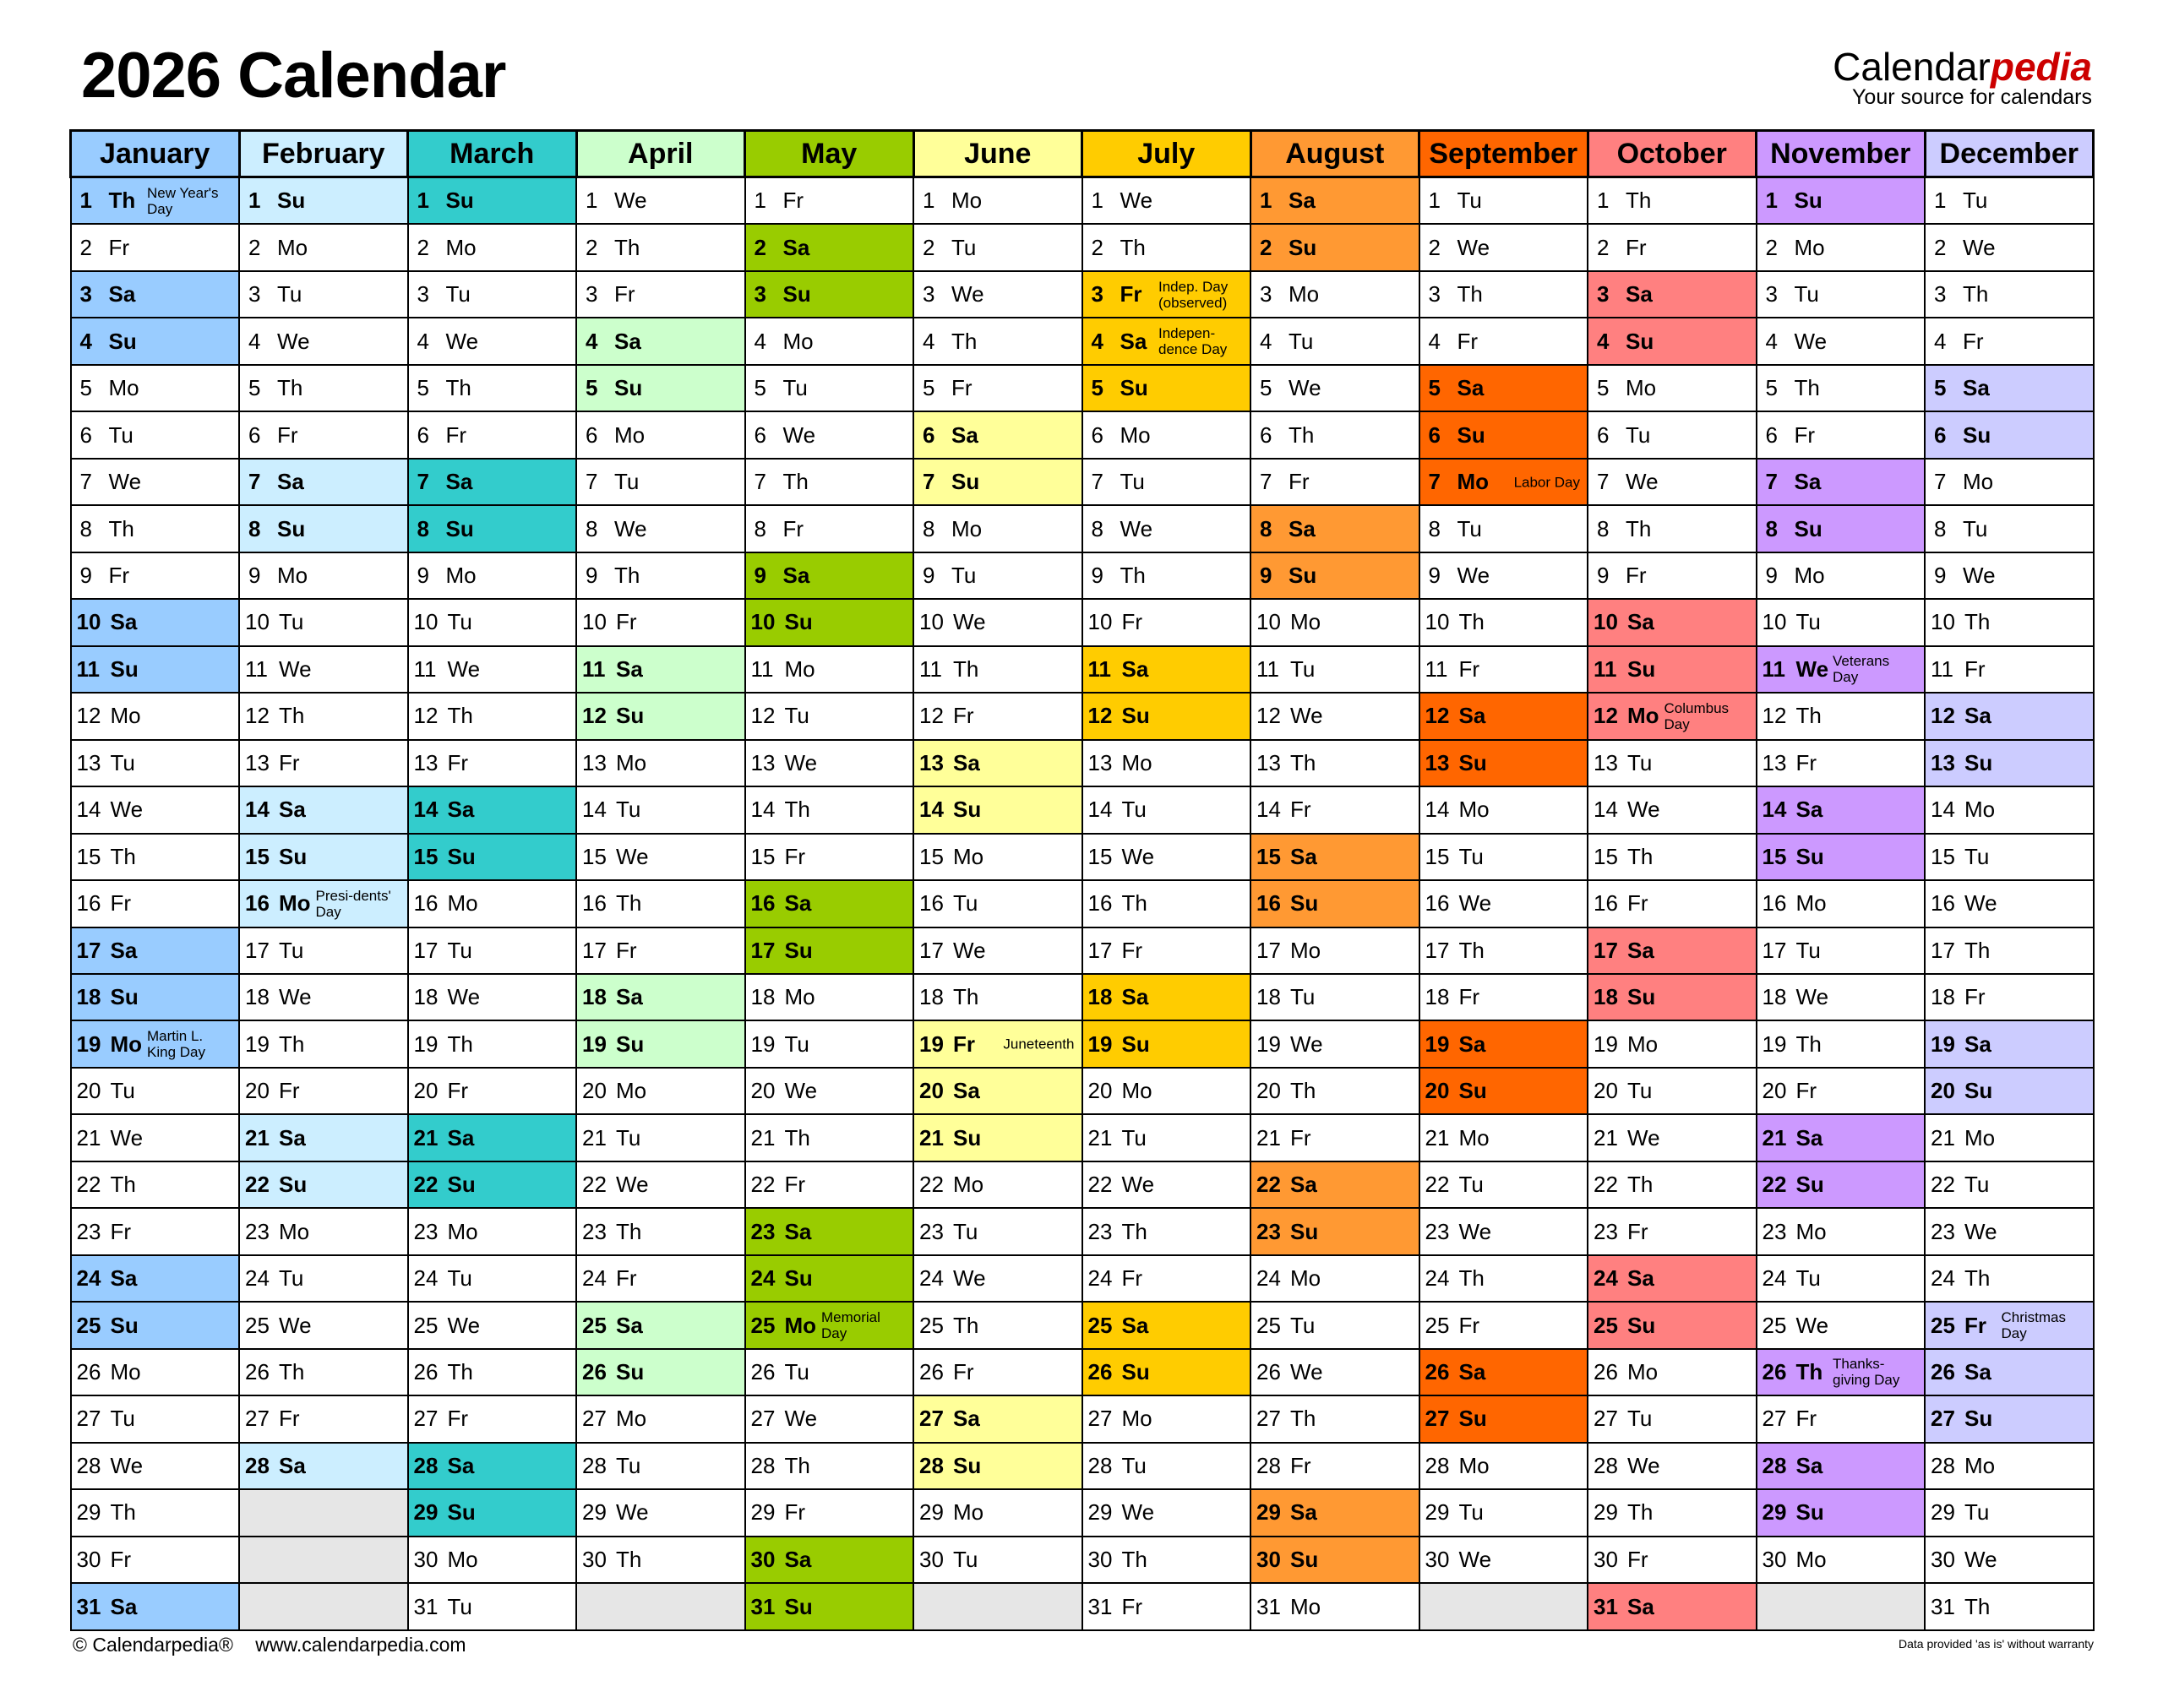  I want to click on month-header-december: December, so click(2009, 153).